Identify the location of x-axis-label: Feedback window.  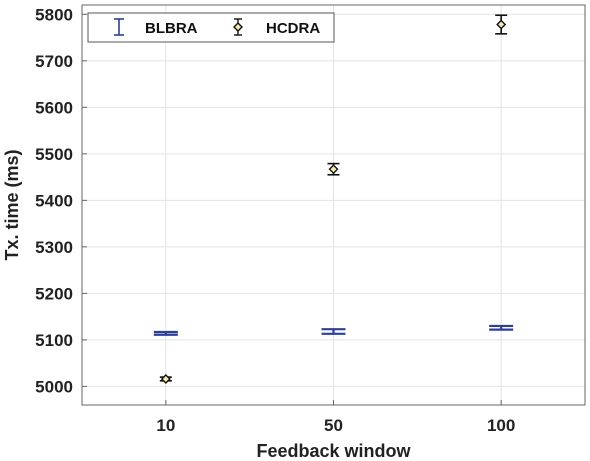
(333, 451).